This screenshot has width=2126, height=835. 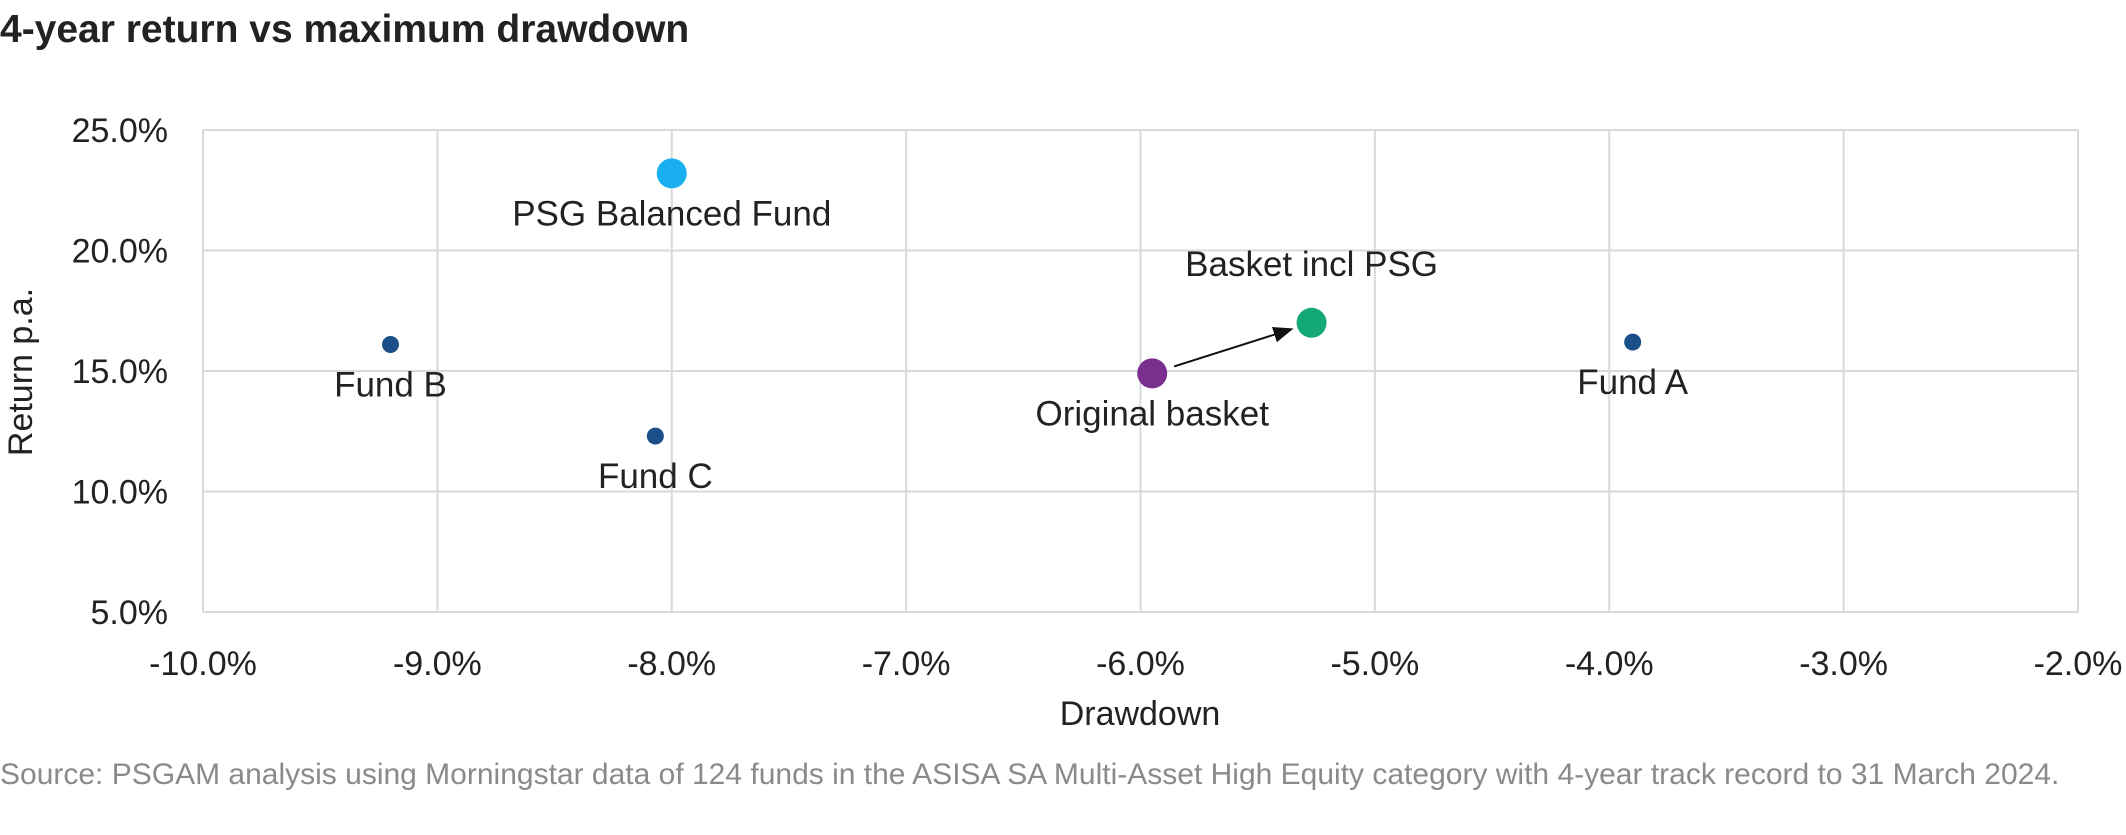 I want to click on y-tick-label: 15.0%, so click(x=120, y=372).